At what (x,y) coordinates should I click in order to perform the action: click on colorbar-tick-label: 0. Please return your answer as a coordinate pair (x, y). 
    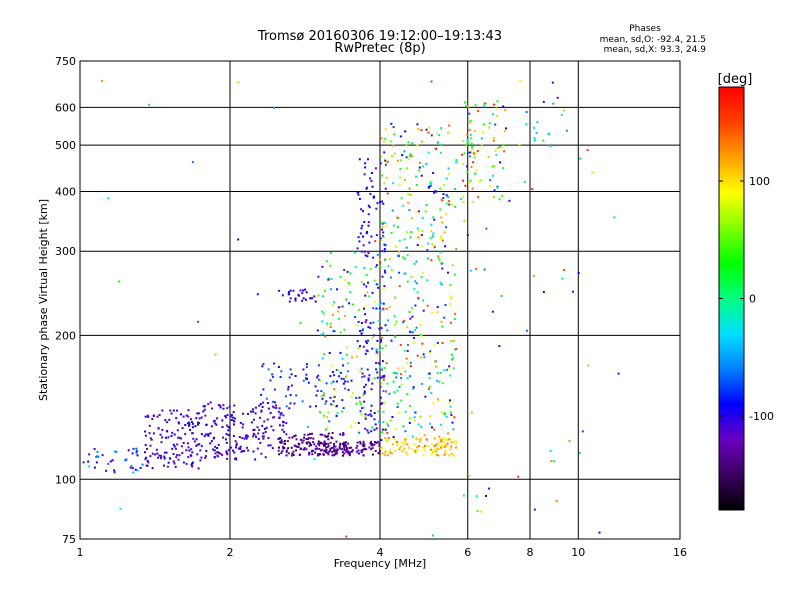
    Looking at the image, I should click on (752, 299).